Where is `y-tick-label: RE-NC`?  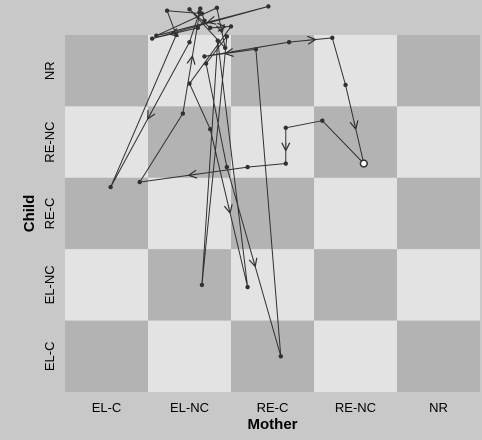 y-tick-label: RE-NC is located at coordinates (49, 142).